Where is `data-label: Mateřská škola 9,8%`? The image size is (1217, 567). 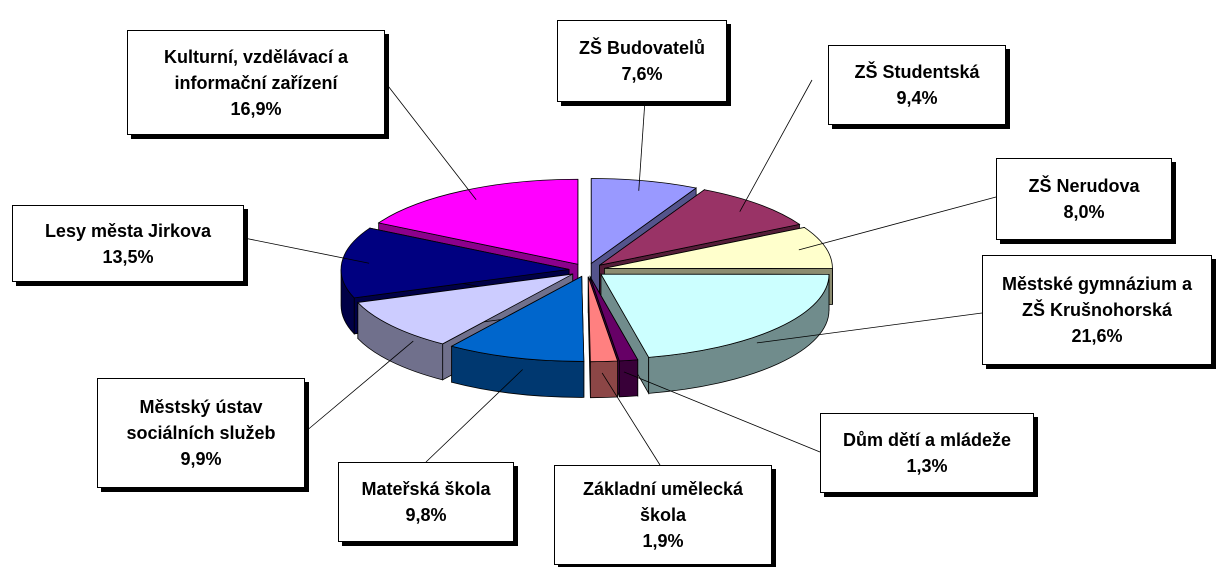 data-label: Mateřská škola 9,8% is located at coordinates (426, 502).